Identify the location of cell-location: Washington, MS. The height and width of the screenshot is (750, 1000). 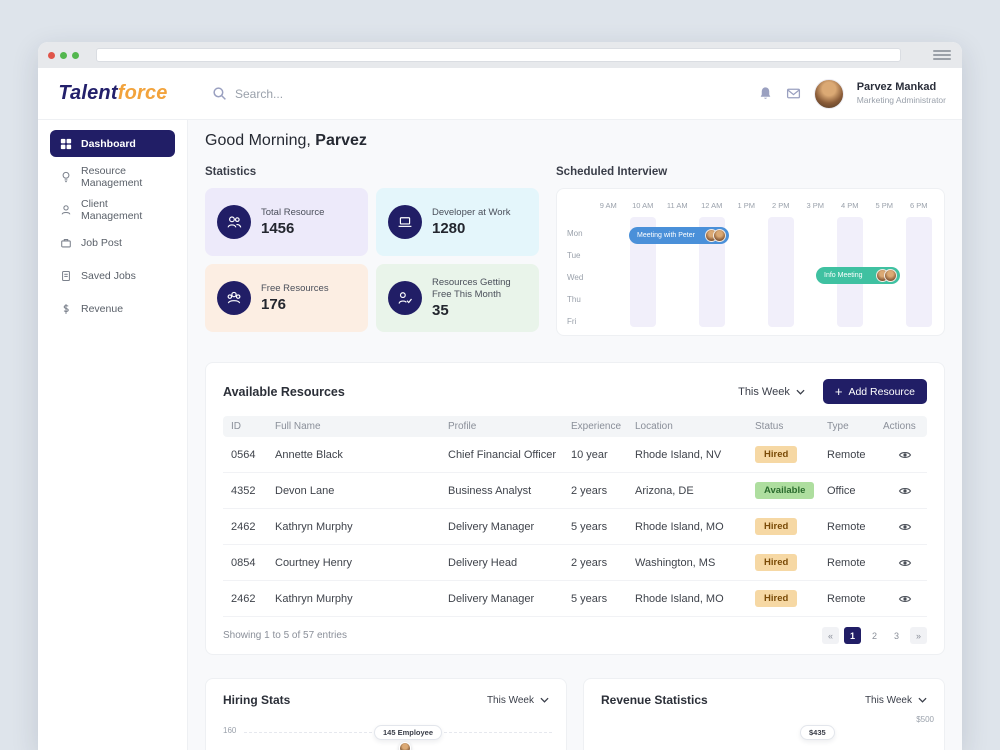
(675, 562).